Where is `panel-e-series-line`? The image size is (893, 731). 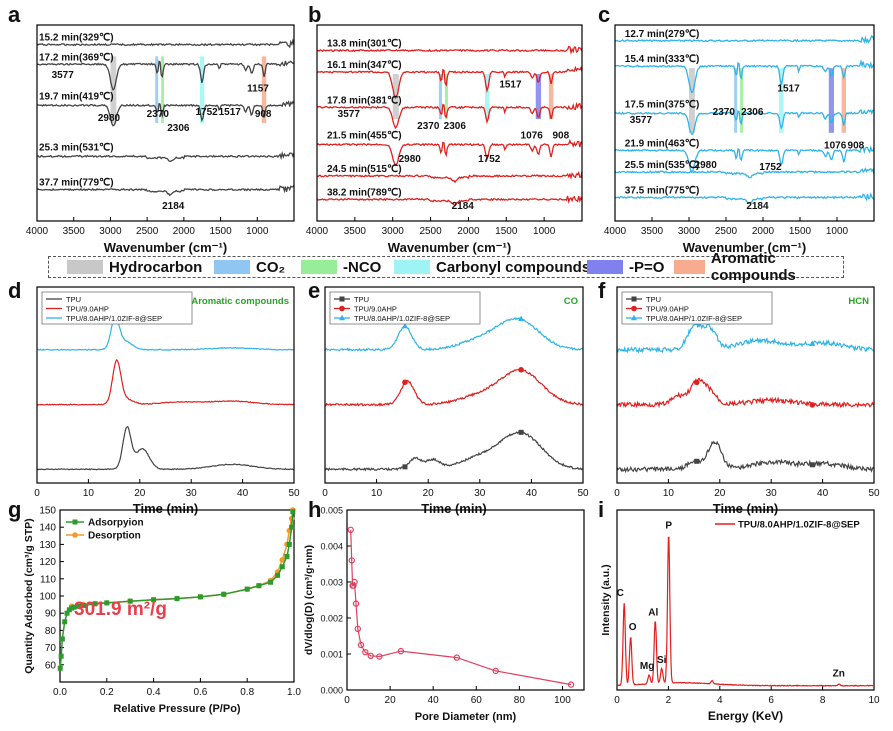
panel-e-series-line is located at coordinates (454, 334).